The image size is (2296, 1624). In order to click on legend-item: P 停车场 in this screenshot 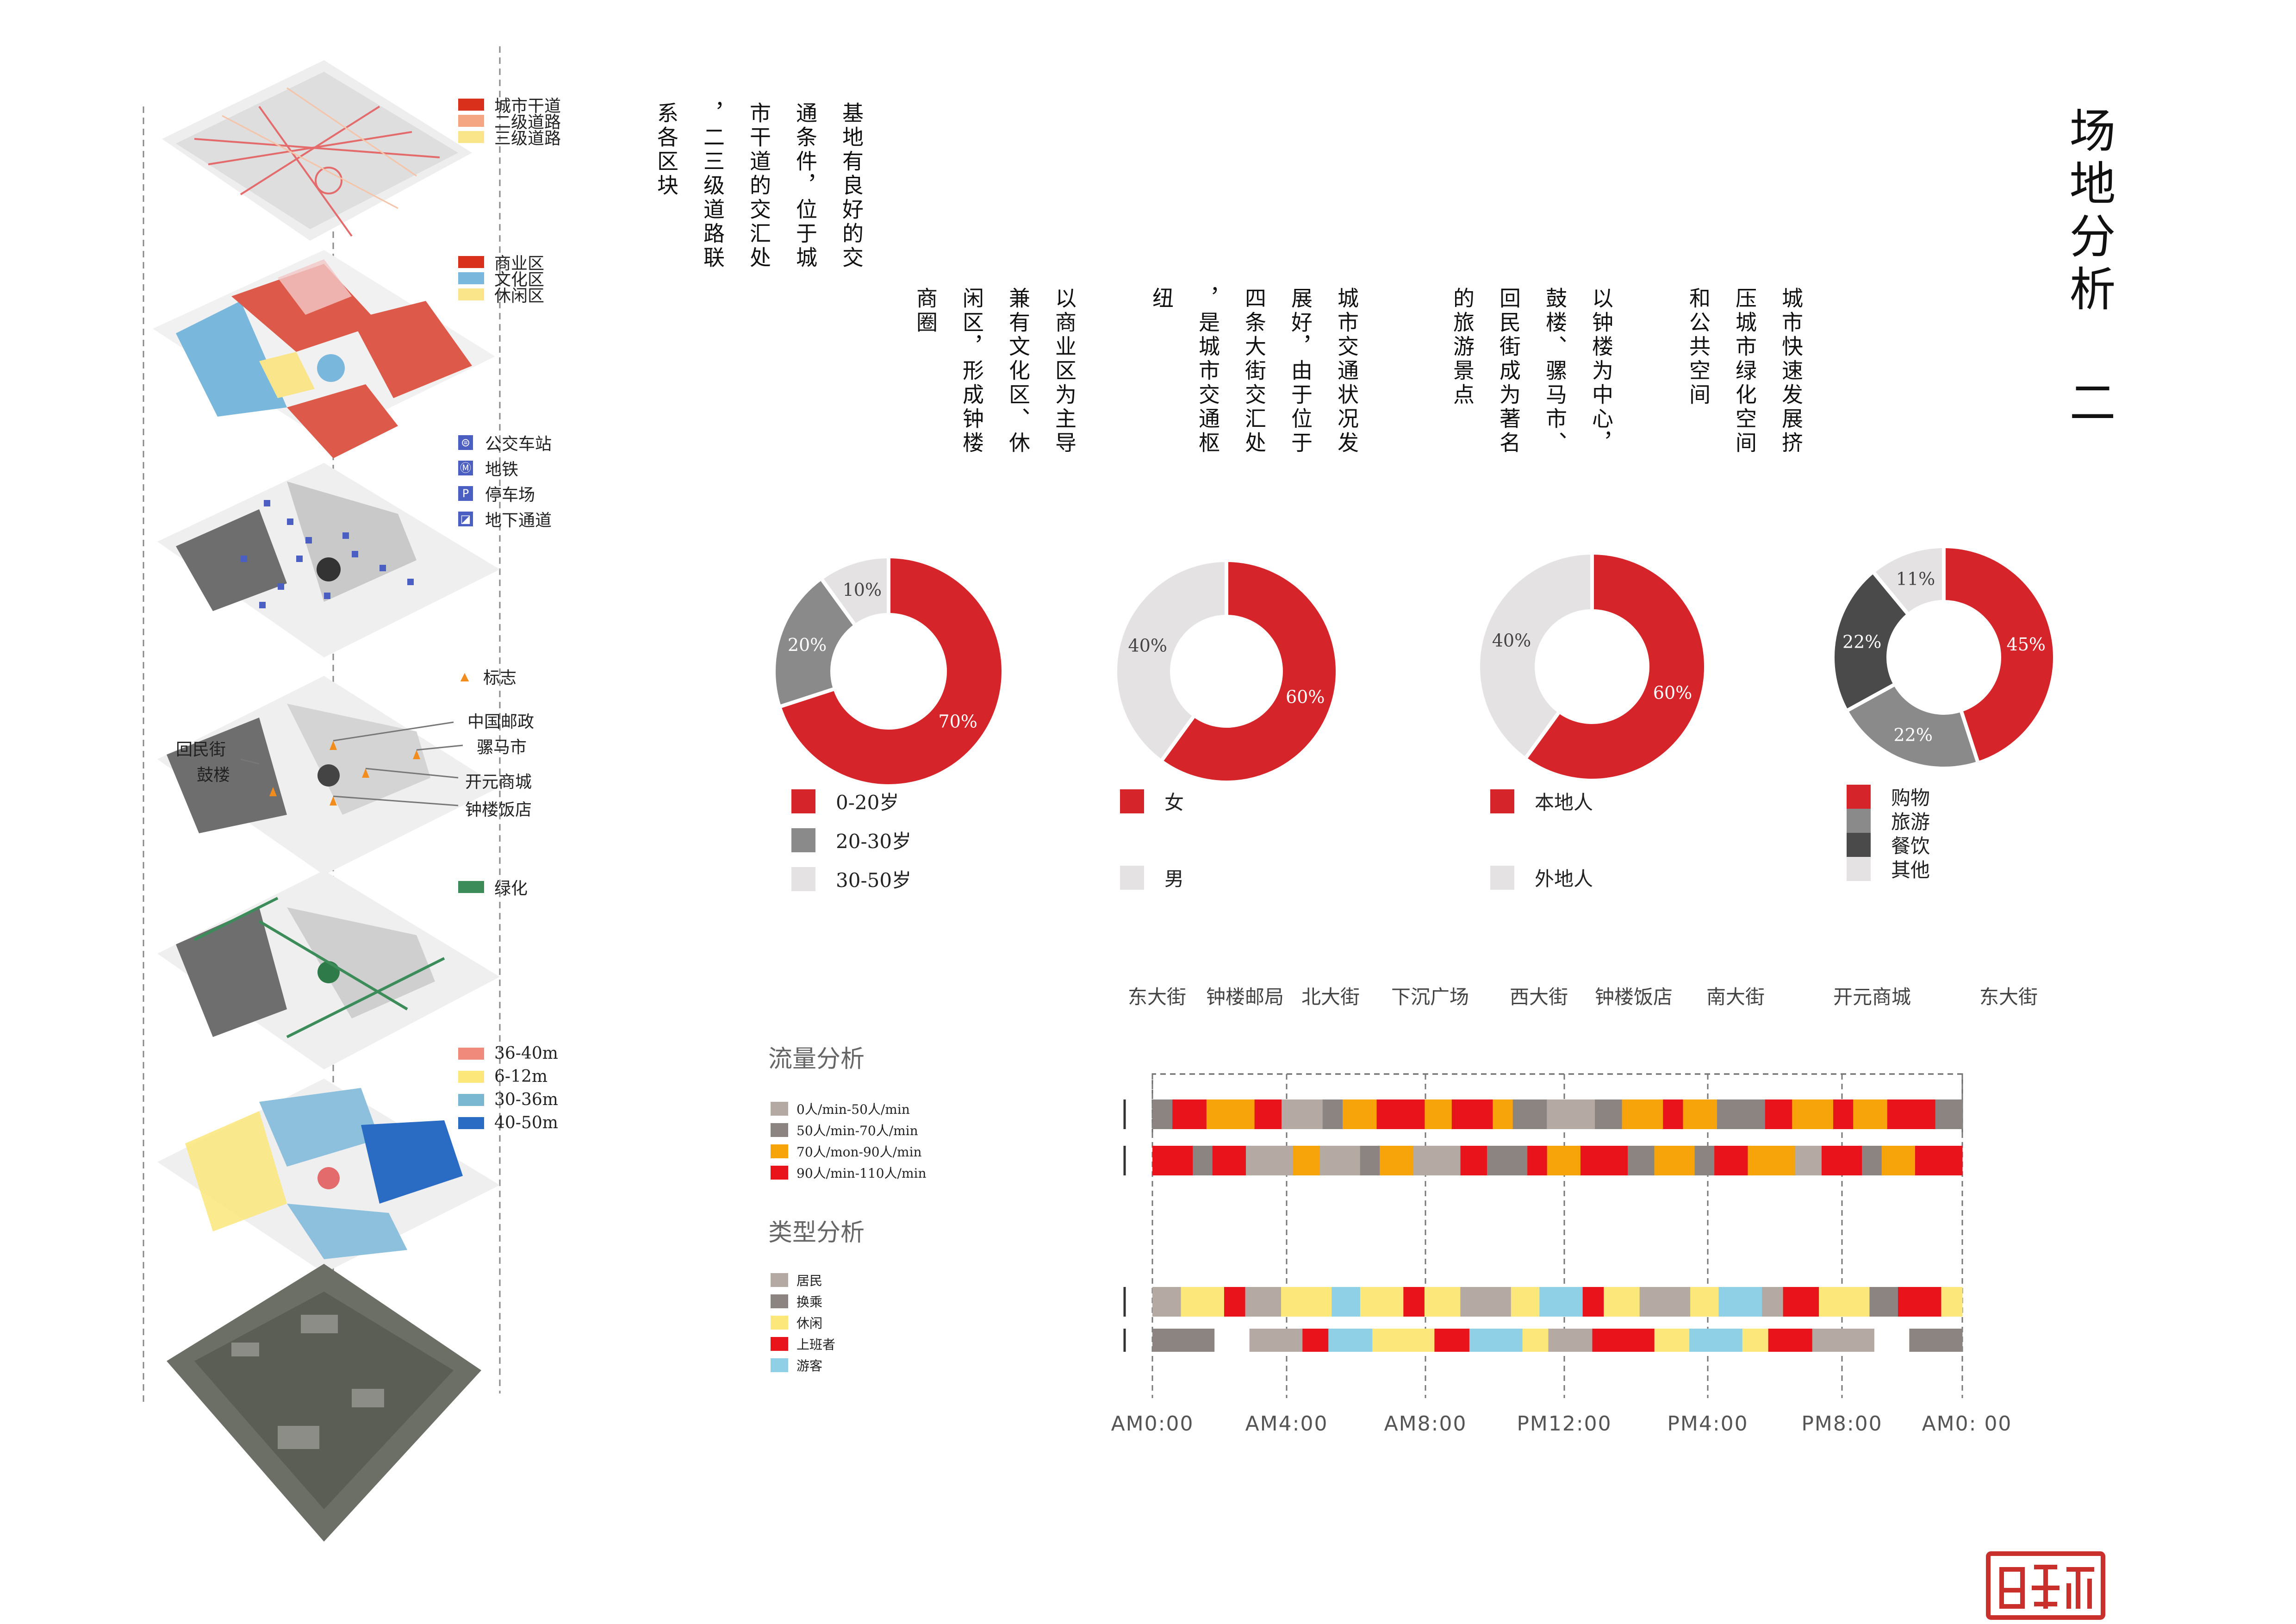, I will do `click(497, 493)`.